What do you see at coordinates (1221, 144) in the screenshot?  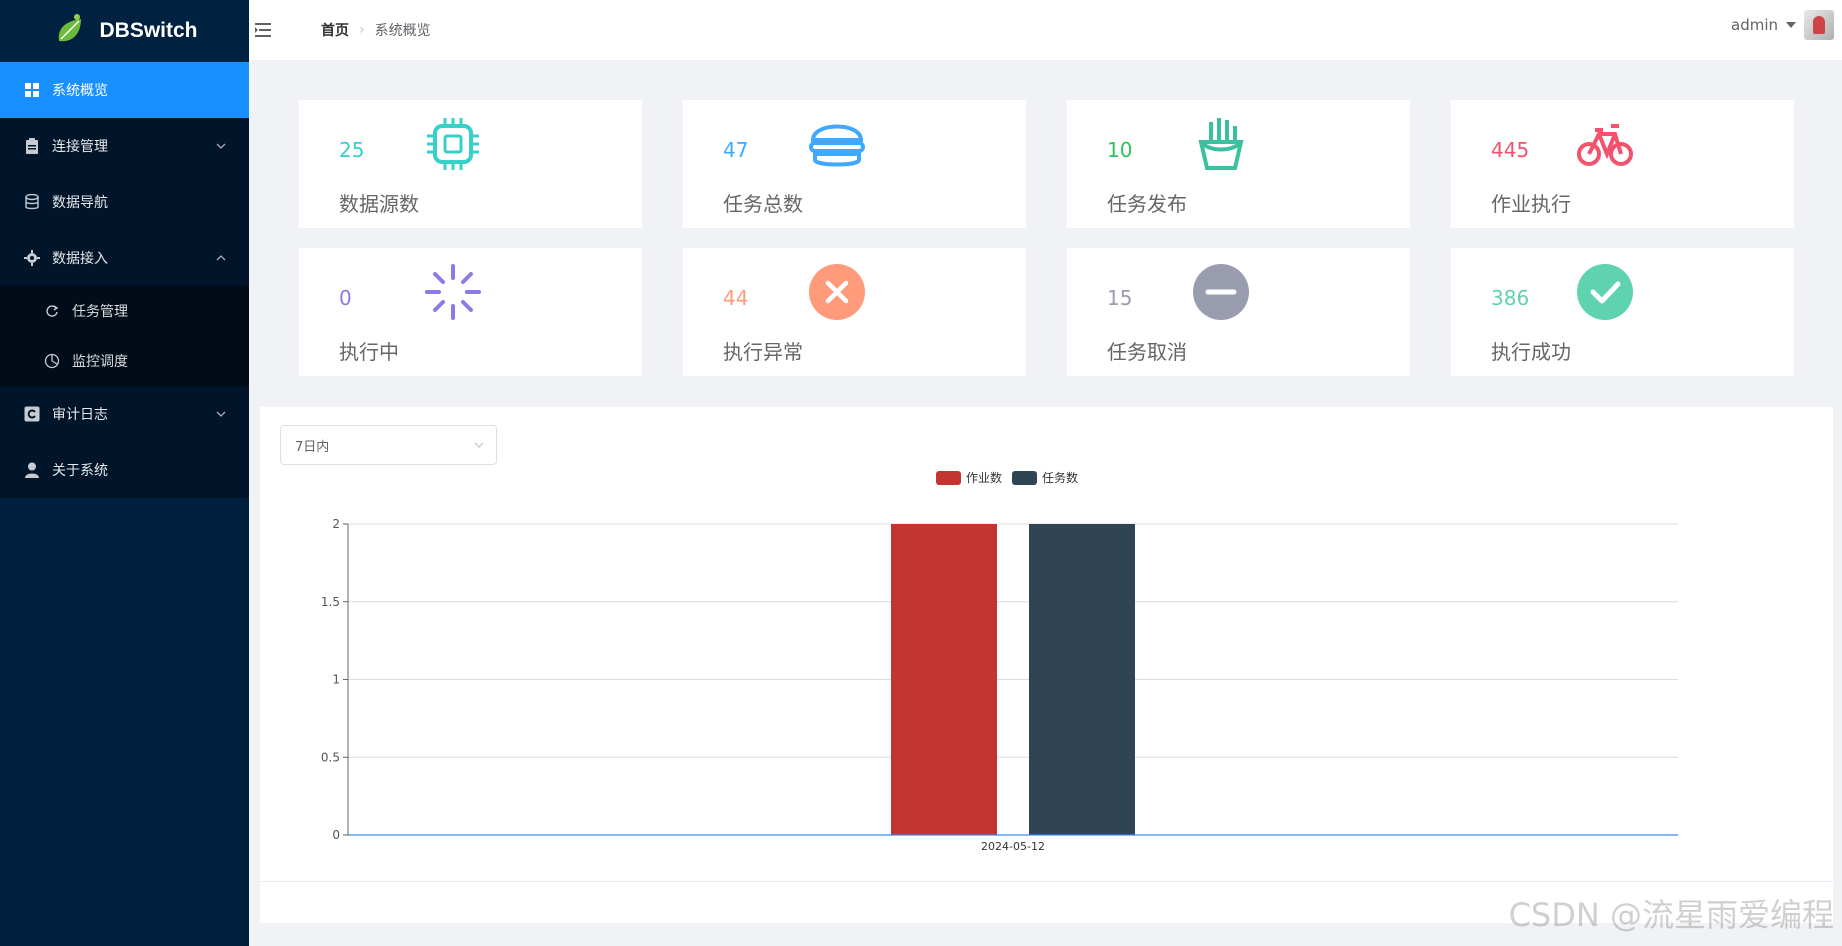 I see `fries-icon` at bounding box center [1221, 144].